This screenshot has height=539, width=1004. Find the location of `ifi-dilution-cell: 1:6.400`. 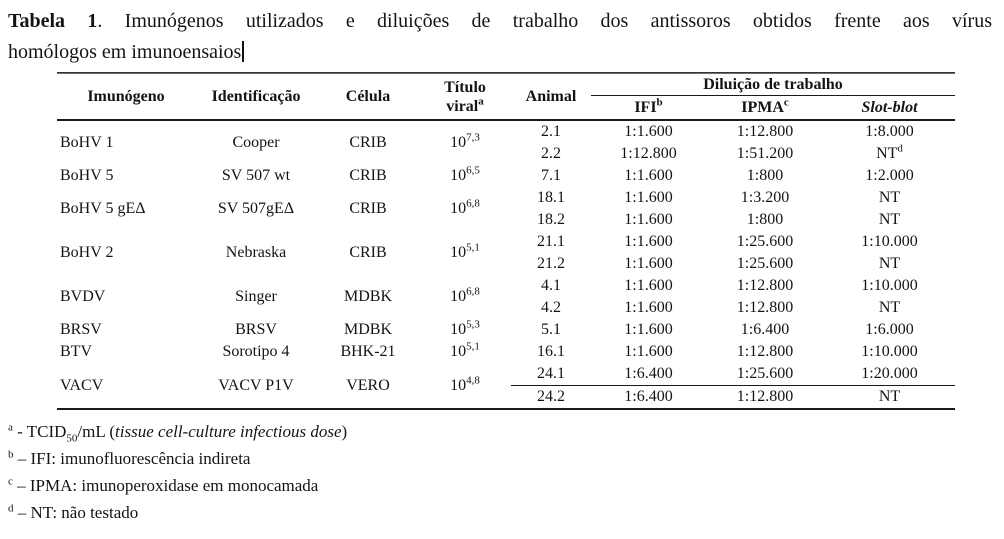

ifi-dilution-cell: 1:6.400 is located at coordinates (648, 373).